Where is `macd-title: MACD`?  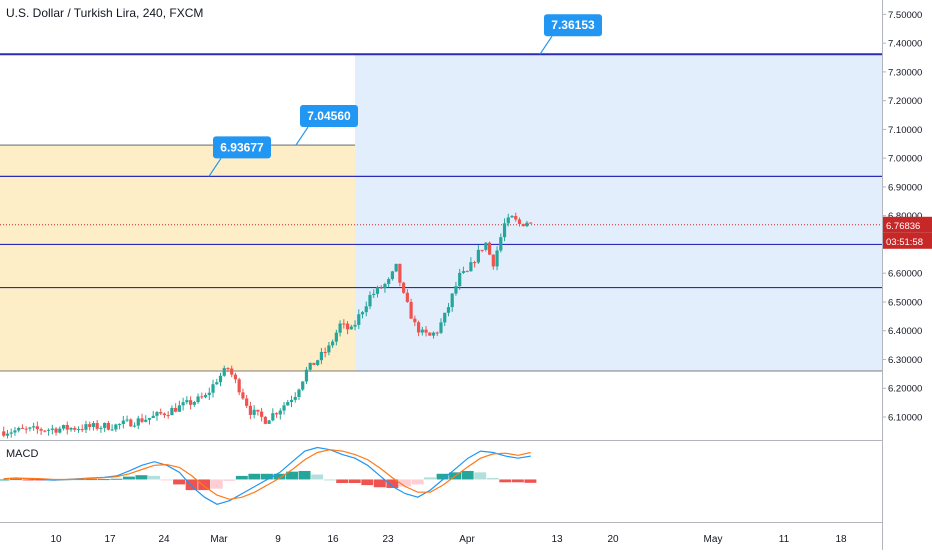 macd-title: MACD is located at coordinates (22, 454).